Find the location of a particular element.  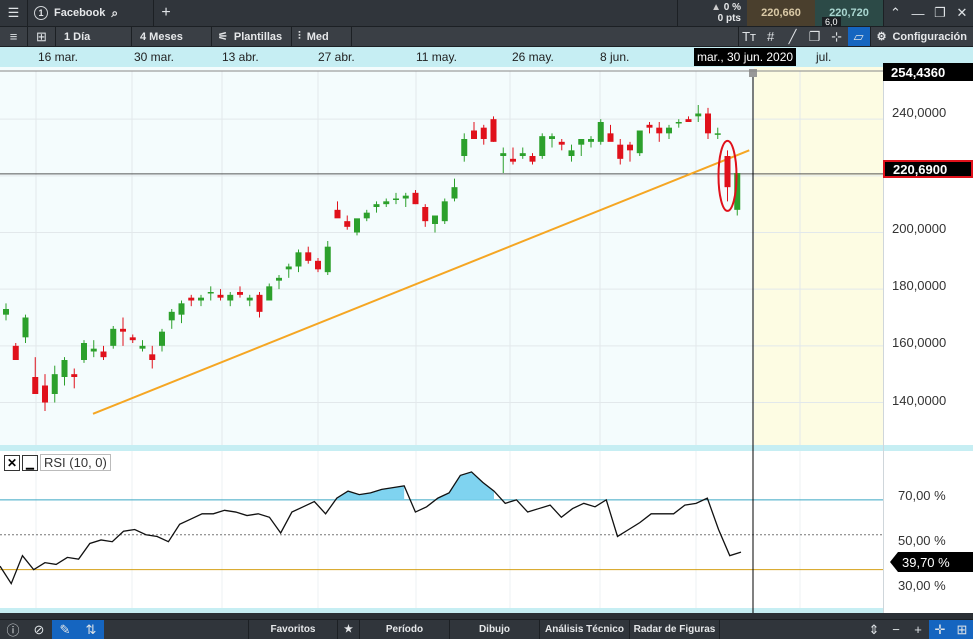

price-label: 140,0000 is located at coordinates (919, 400).